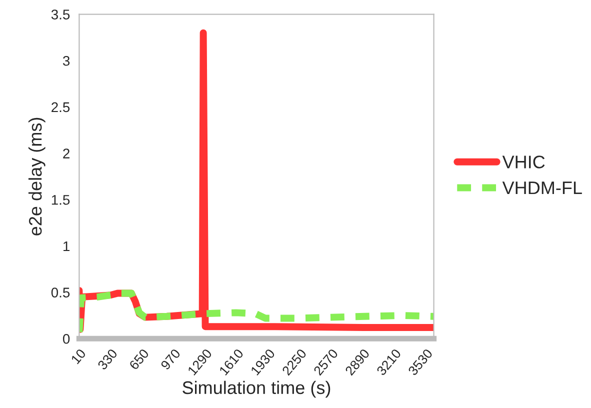 Image resolution: width=591 pixels, height=408 pixels. What do you see at coordinates (107, 359) in the screenshot?
I see `x-tick-label: 330` at bounding box center [107, 359].